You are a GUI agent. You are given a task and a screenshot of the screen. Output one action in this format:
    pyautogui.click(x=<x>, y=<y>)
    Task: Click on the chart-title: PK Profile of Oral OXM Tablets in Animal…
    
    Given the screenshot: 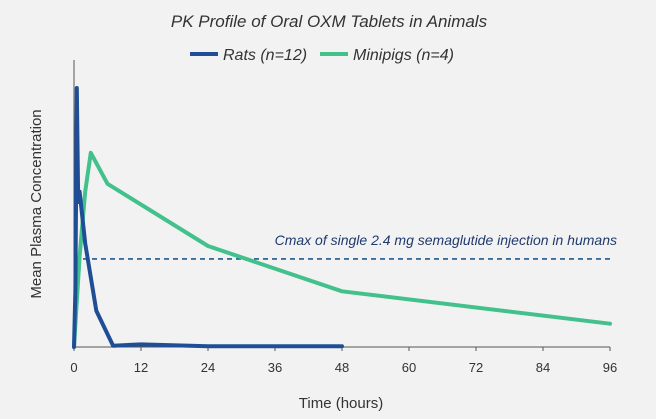 What is the action you would take?
    pyautogui.click(x=329, y=21)
    